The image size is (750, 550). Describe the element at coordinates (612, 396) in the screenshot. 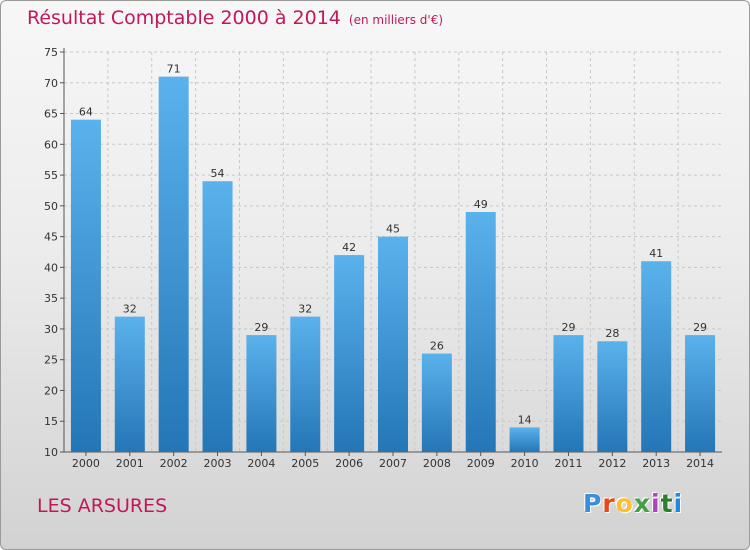

I see `bar-2012` at that location.